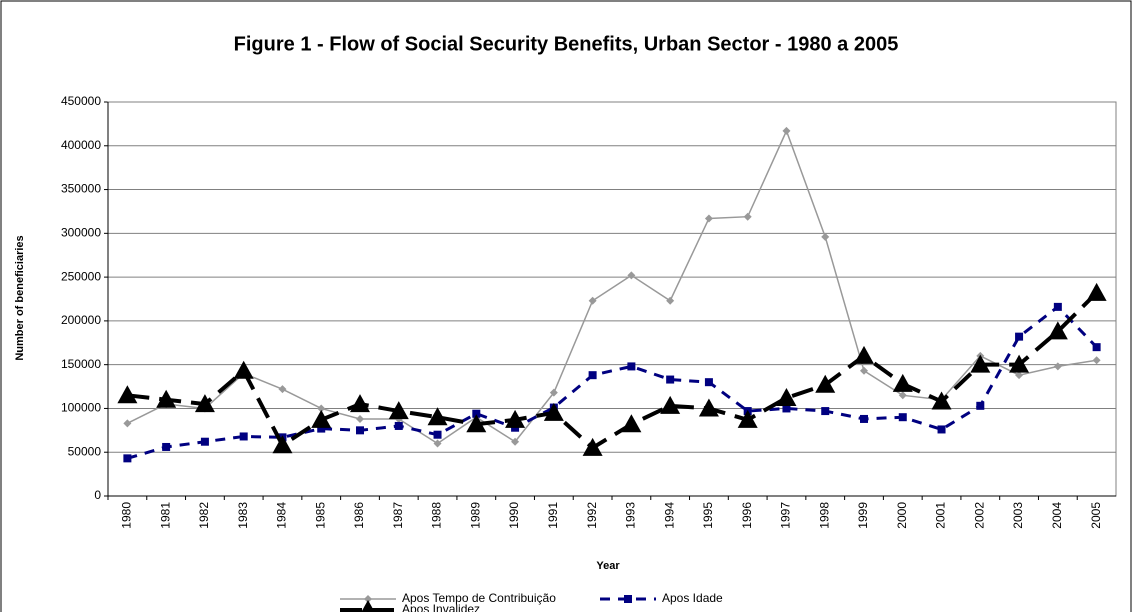 The width and height of the screenshot is (1132, 612). I want to click on x-tick-label: 2002, so click(979, 515).